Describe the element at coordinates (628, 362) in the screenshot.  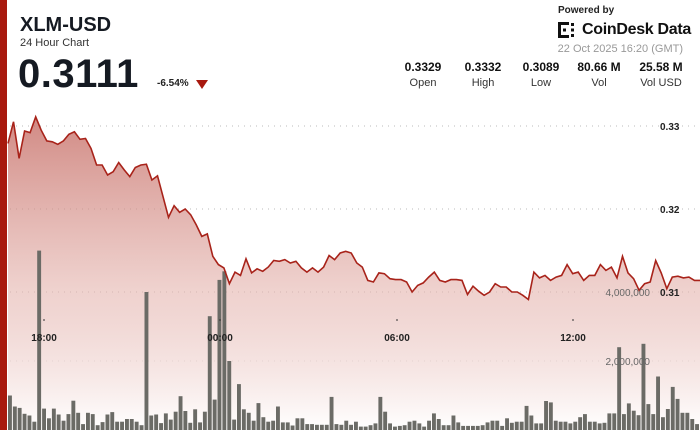
I see `volume-tick-2m: 2,000,000` at that location.